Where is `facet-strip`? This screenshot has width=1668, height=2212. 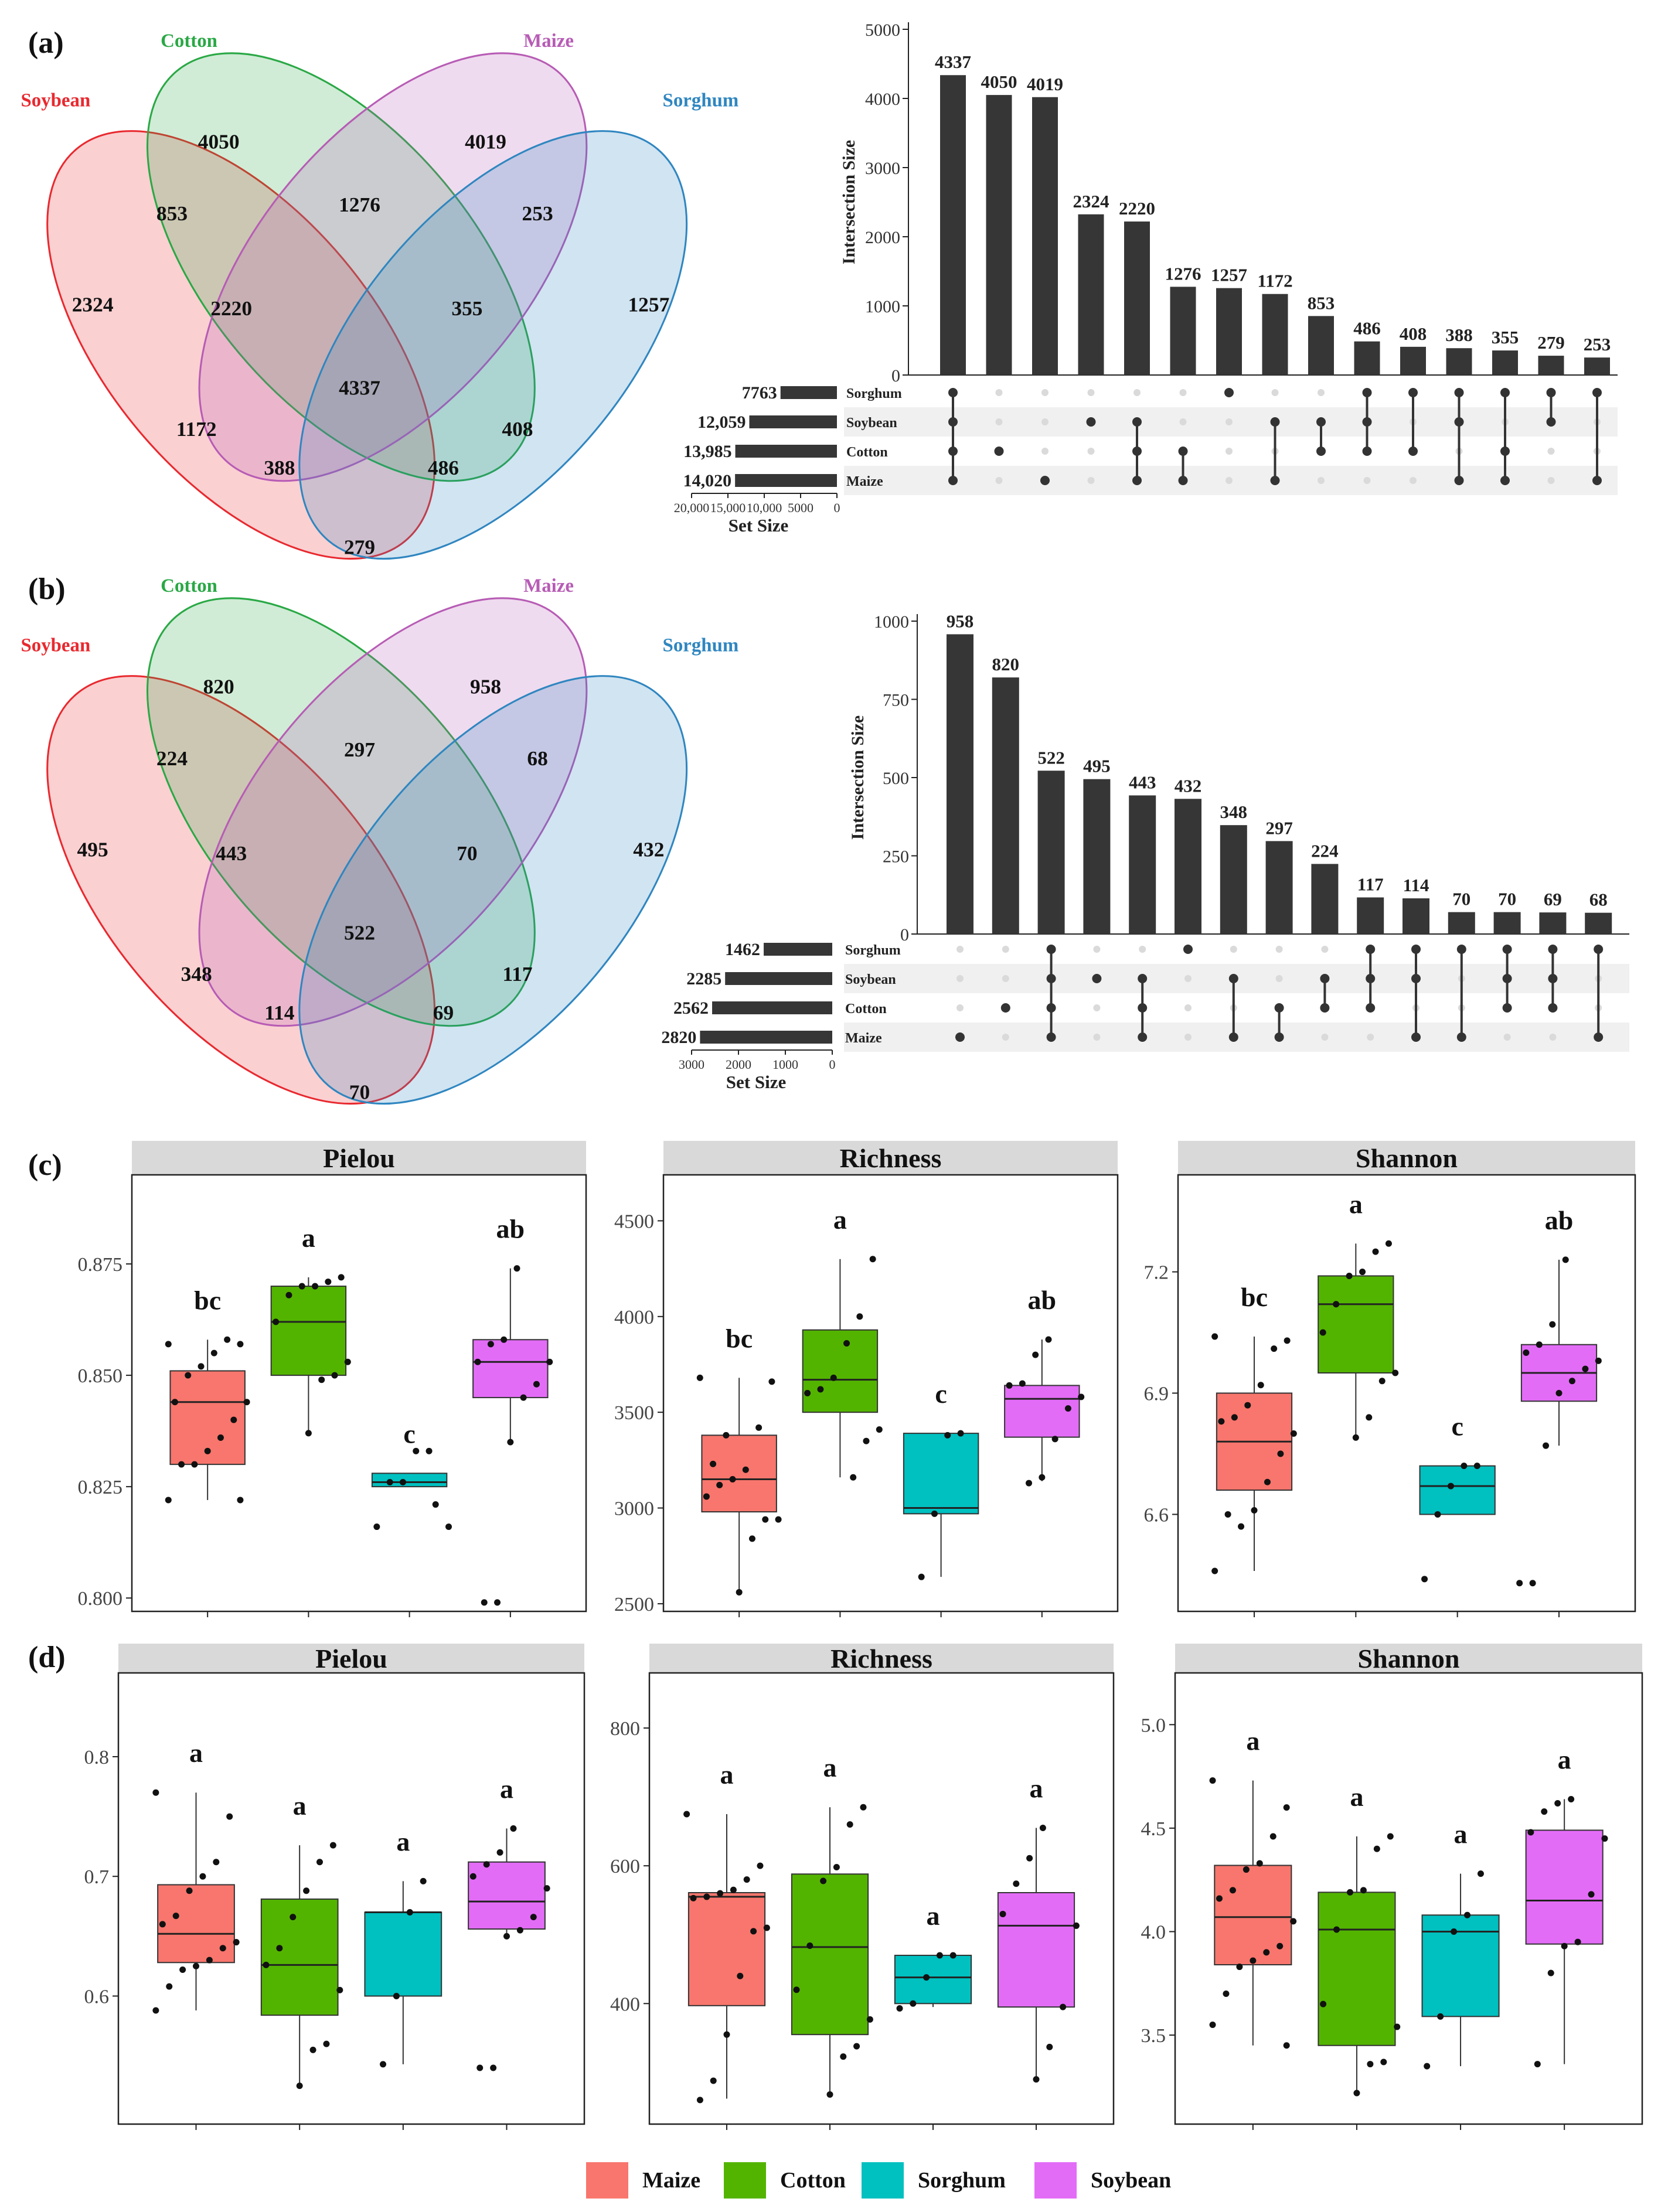 facet-strip is located at coordinates (359, 1158).